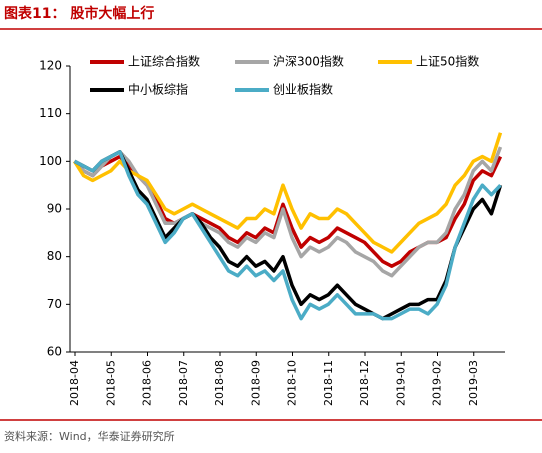 Image resolution: width=542 pixels, height=453 pixels. Describe the element at coordinates (183, 383) in the screenshot. I see `x-tick-label: 2018-07` at that location.